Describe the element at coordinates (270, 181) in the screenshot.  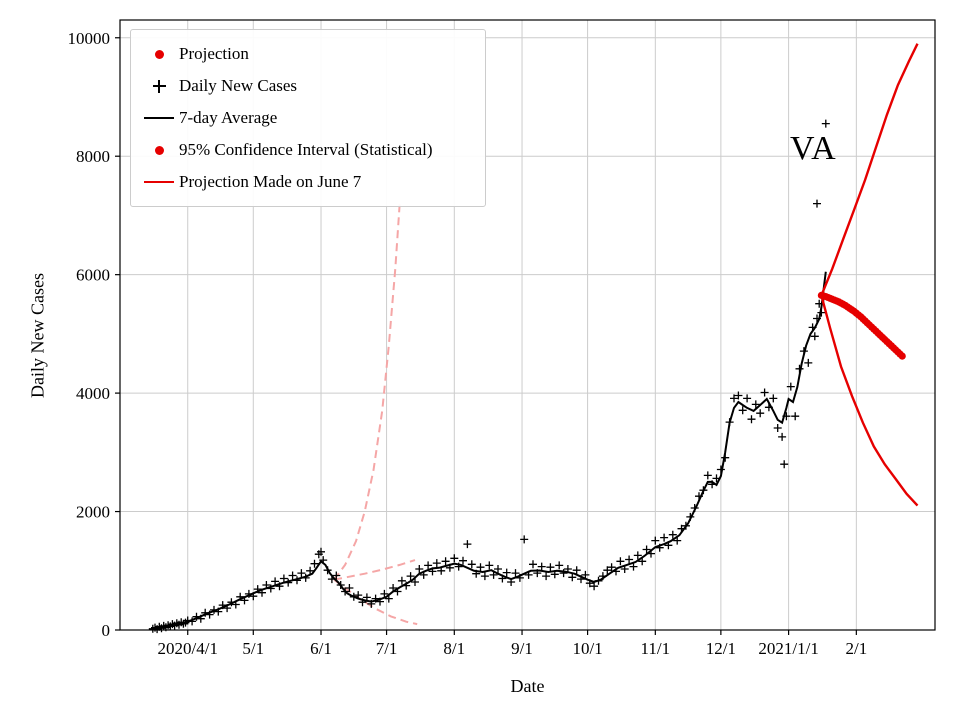
I see `legend-item-label: Projection Made on June 7` at that location.